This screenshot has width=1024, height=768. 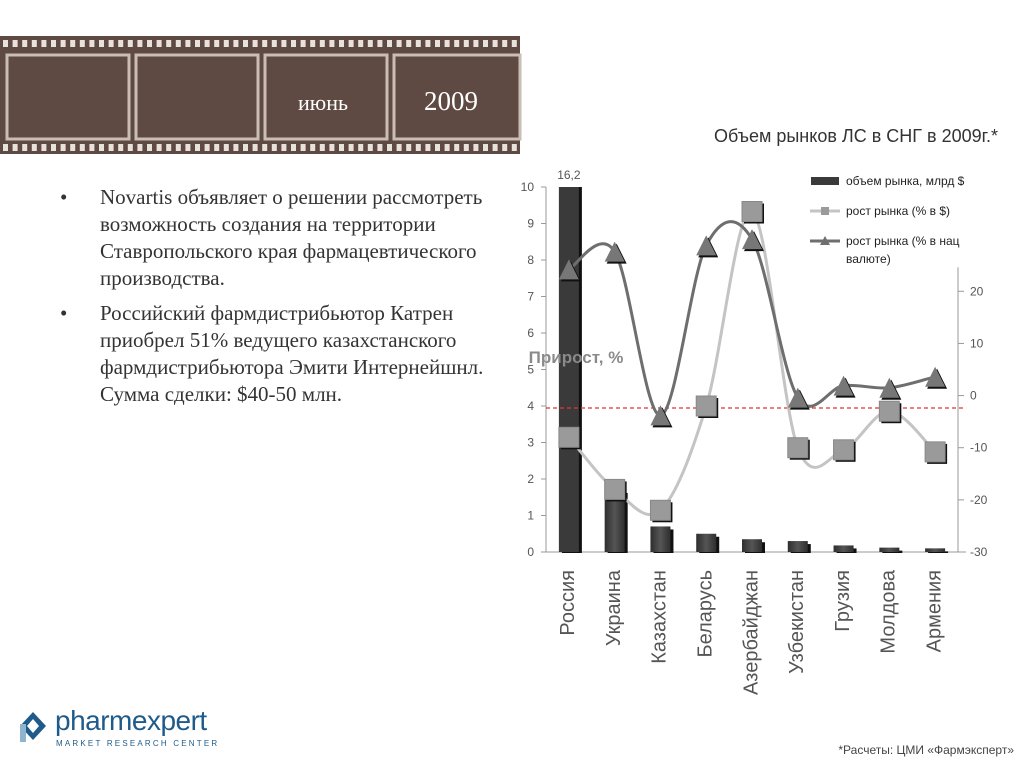 What do you see at coordinates (660, 617) in the screenshot?
I see `x-tick-label: Казахстан` at bounding box center [660, 617].